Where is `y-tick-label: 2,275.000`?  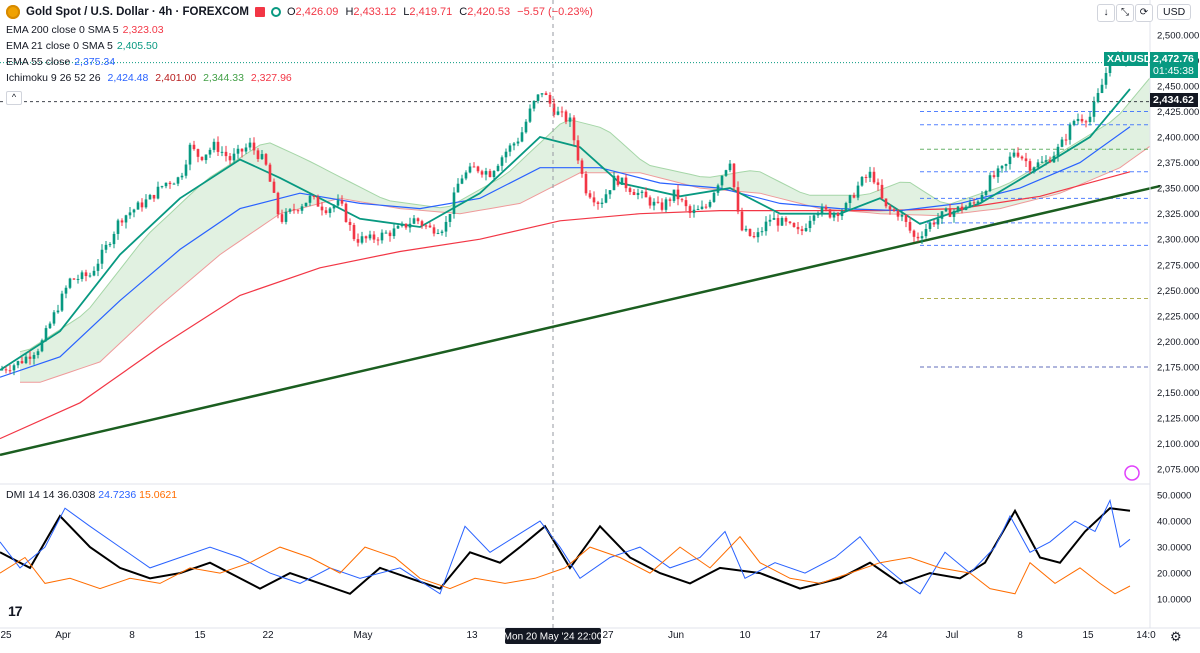 y-tick-label: 2,275.000 is located at coordinates (1178, 265).